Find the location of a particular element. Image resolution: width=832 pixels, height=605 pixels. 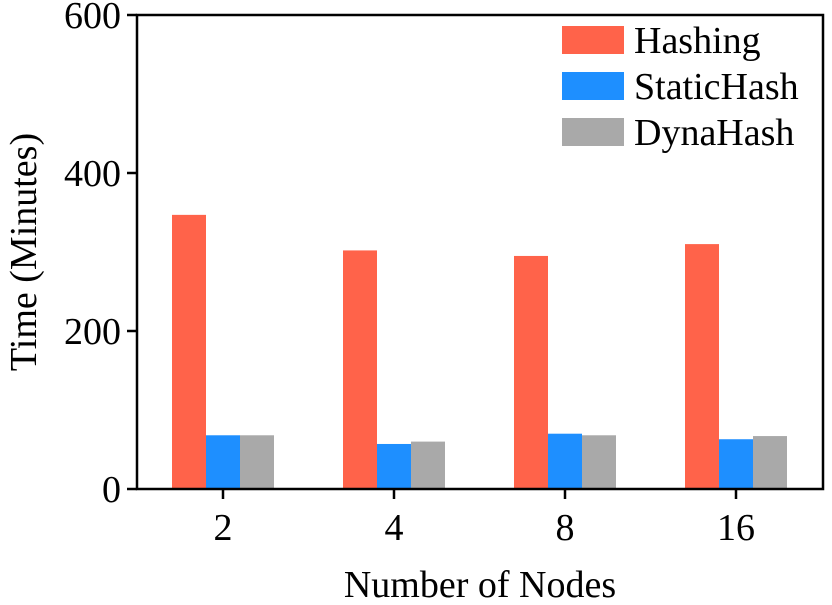

y-tick-label-200: 200 is located at coordinates (92, 332).